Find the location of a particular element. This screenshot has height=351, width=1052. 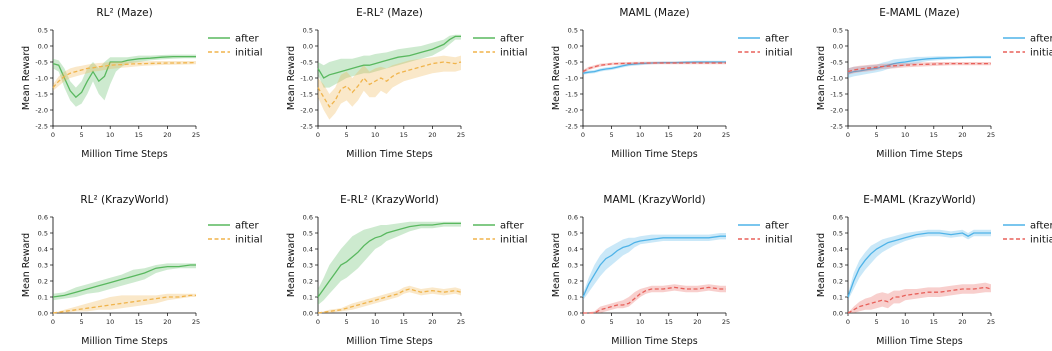

chart-title: RL² (Maze) is located at coordinates (124, 13).